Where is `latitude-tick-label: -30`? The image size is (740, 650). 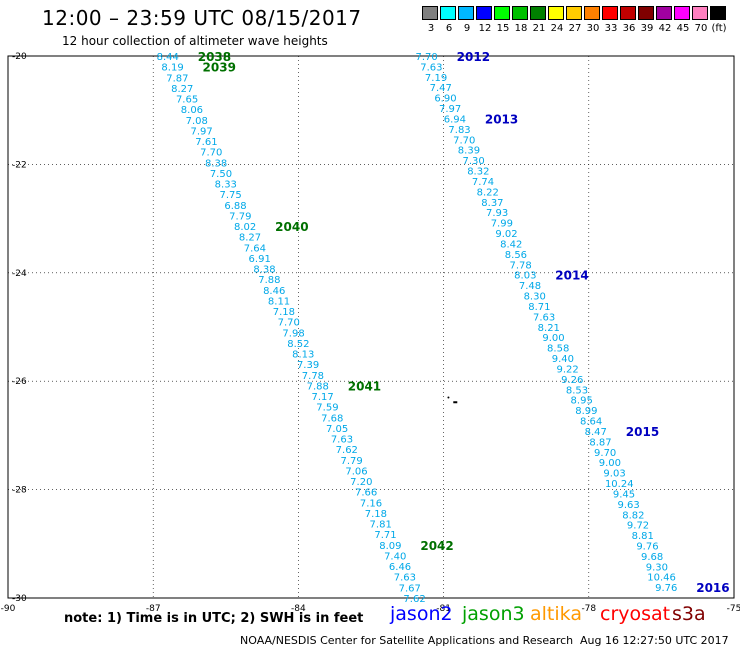
latitude-tick-label: -30 is located at coordinates (19, 599).